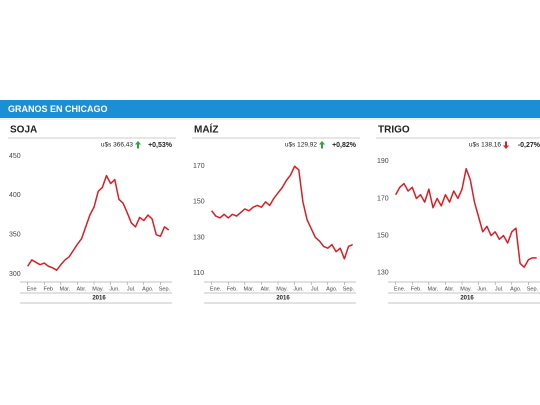  What do you see at coordinates (160, 145) in the screenshot?
I see `change: +0,53%` at bounding box center [160, 145].